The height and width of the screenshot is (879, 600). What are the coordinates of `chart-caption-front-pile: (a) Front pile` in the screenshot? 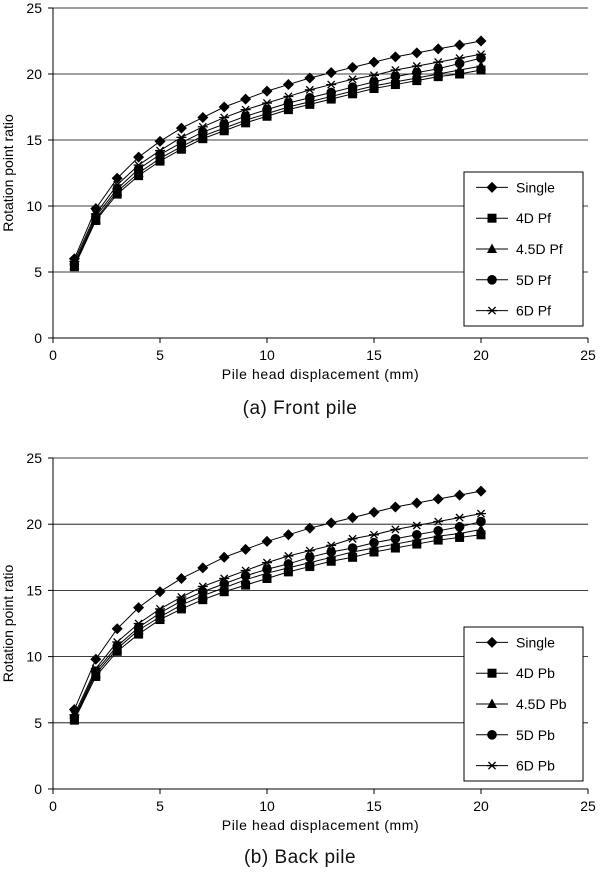 It's located at (300, 408).